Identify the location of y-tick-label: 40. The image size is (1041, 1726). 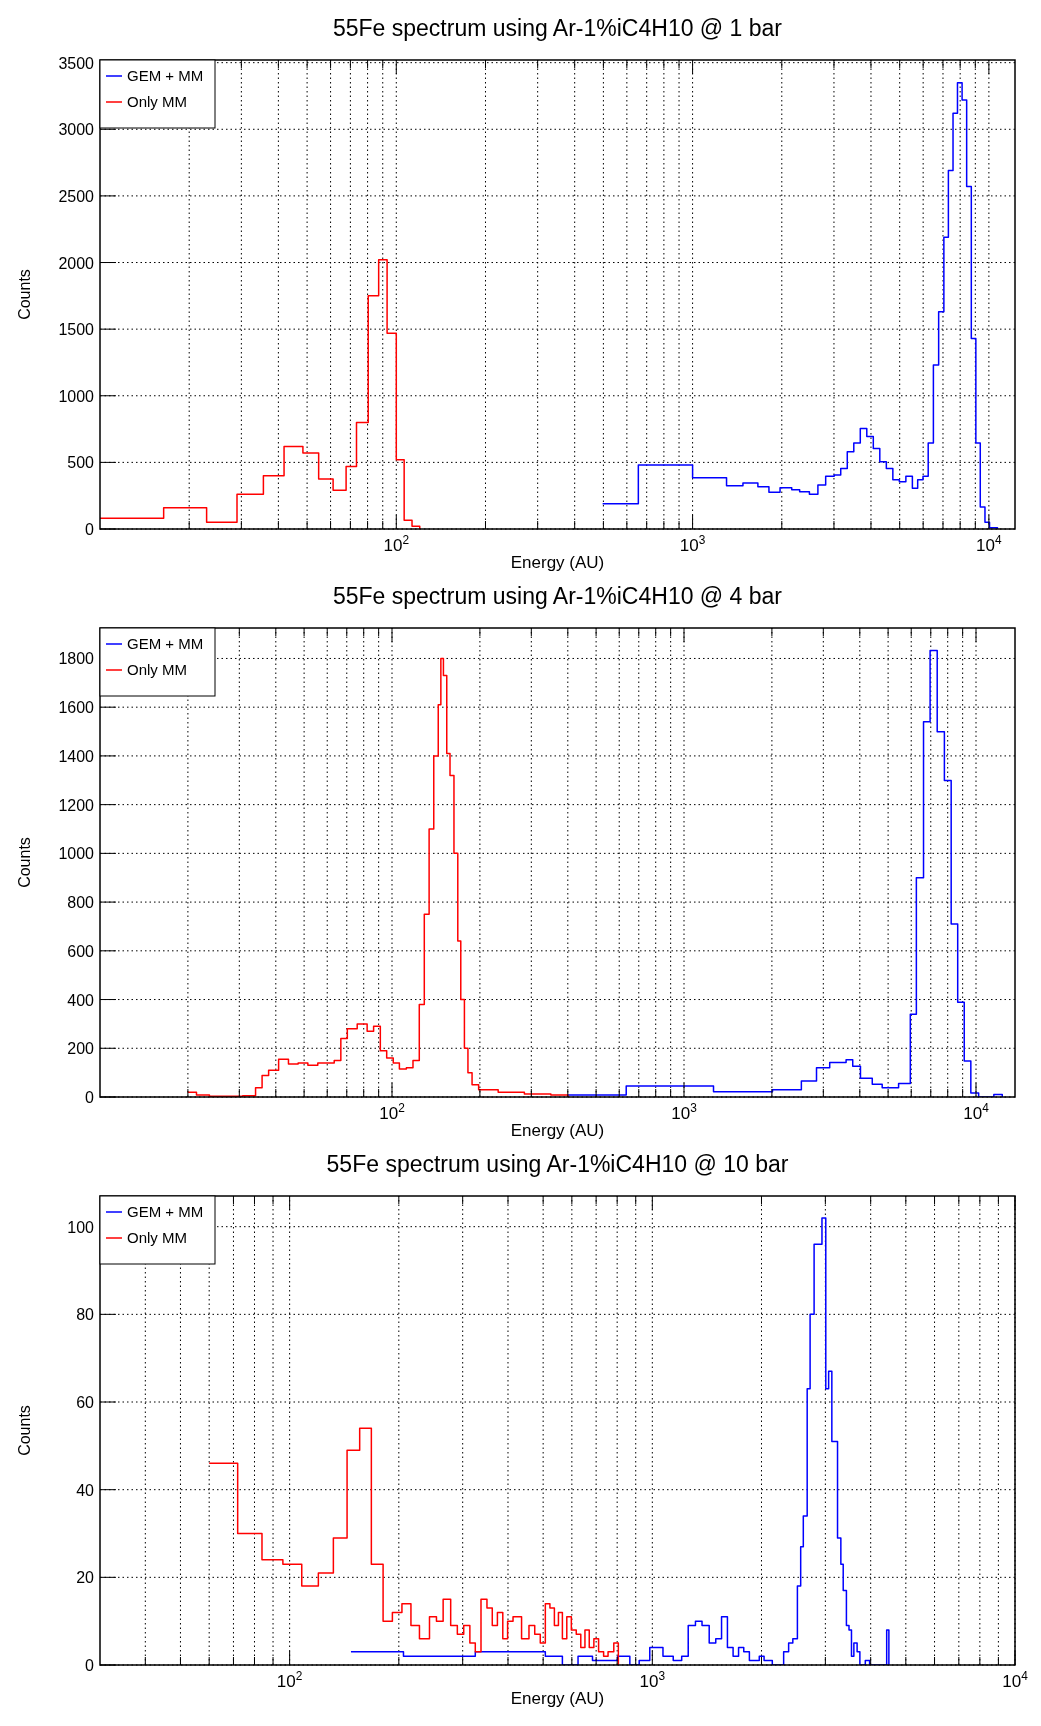
(85, 1490).